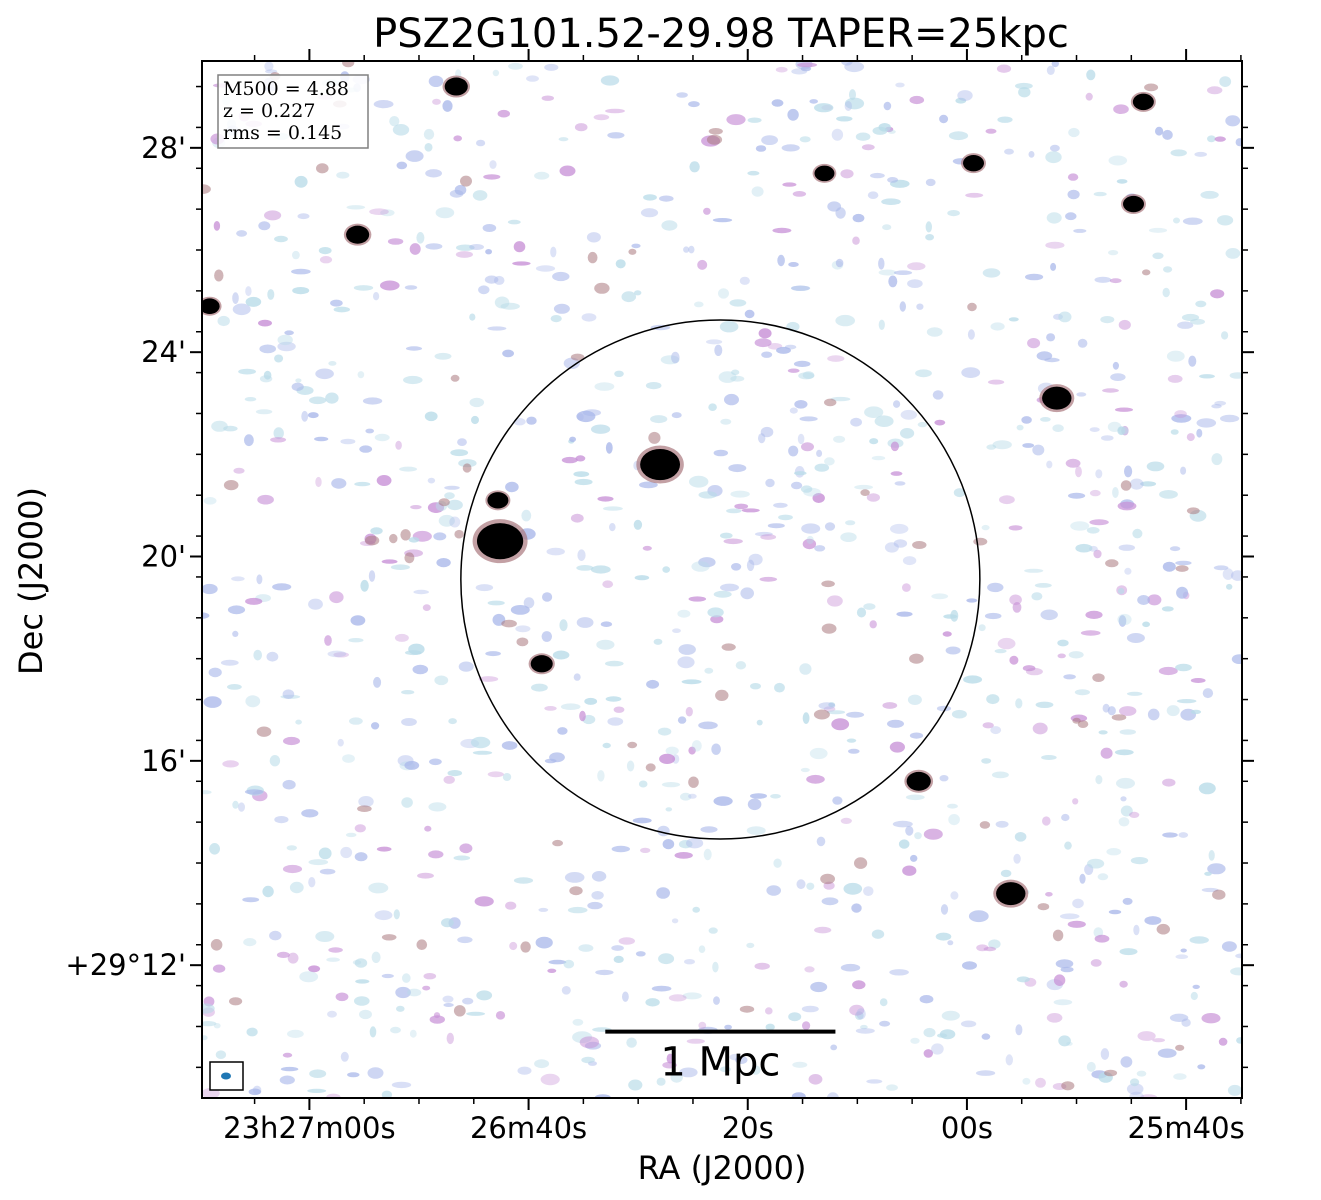 Image resolution: width=1321 pixels, height=1200 pixels. Describe the element at coordinates (226, 1076) in the screenshot. I see `beam-ellipse` at that location.